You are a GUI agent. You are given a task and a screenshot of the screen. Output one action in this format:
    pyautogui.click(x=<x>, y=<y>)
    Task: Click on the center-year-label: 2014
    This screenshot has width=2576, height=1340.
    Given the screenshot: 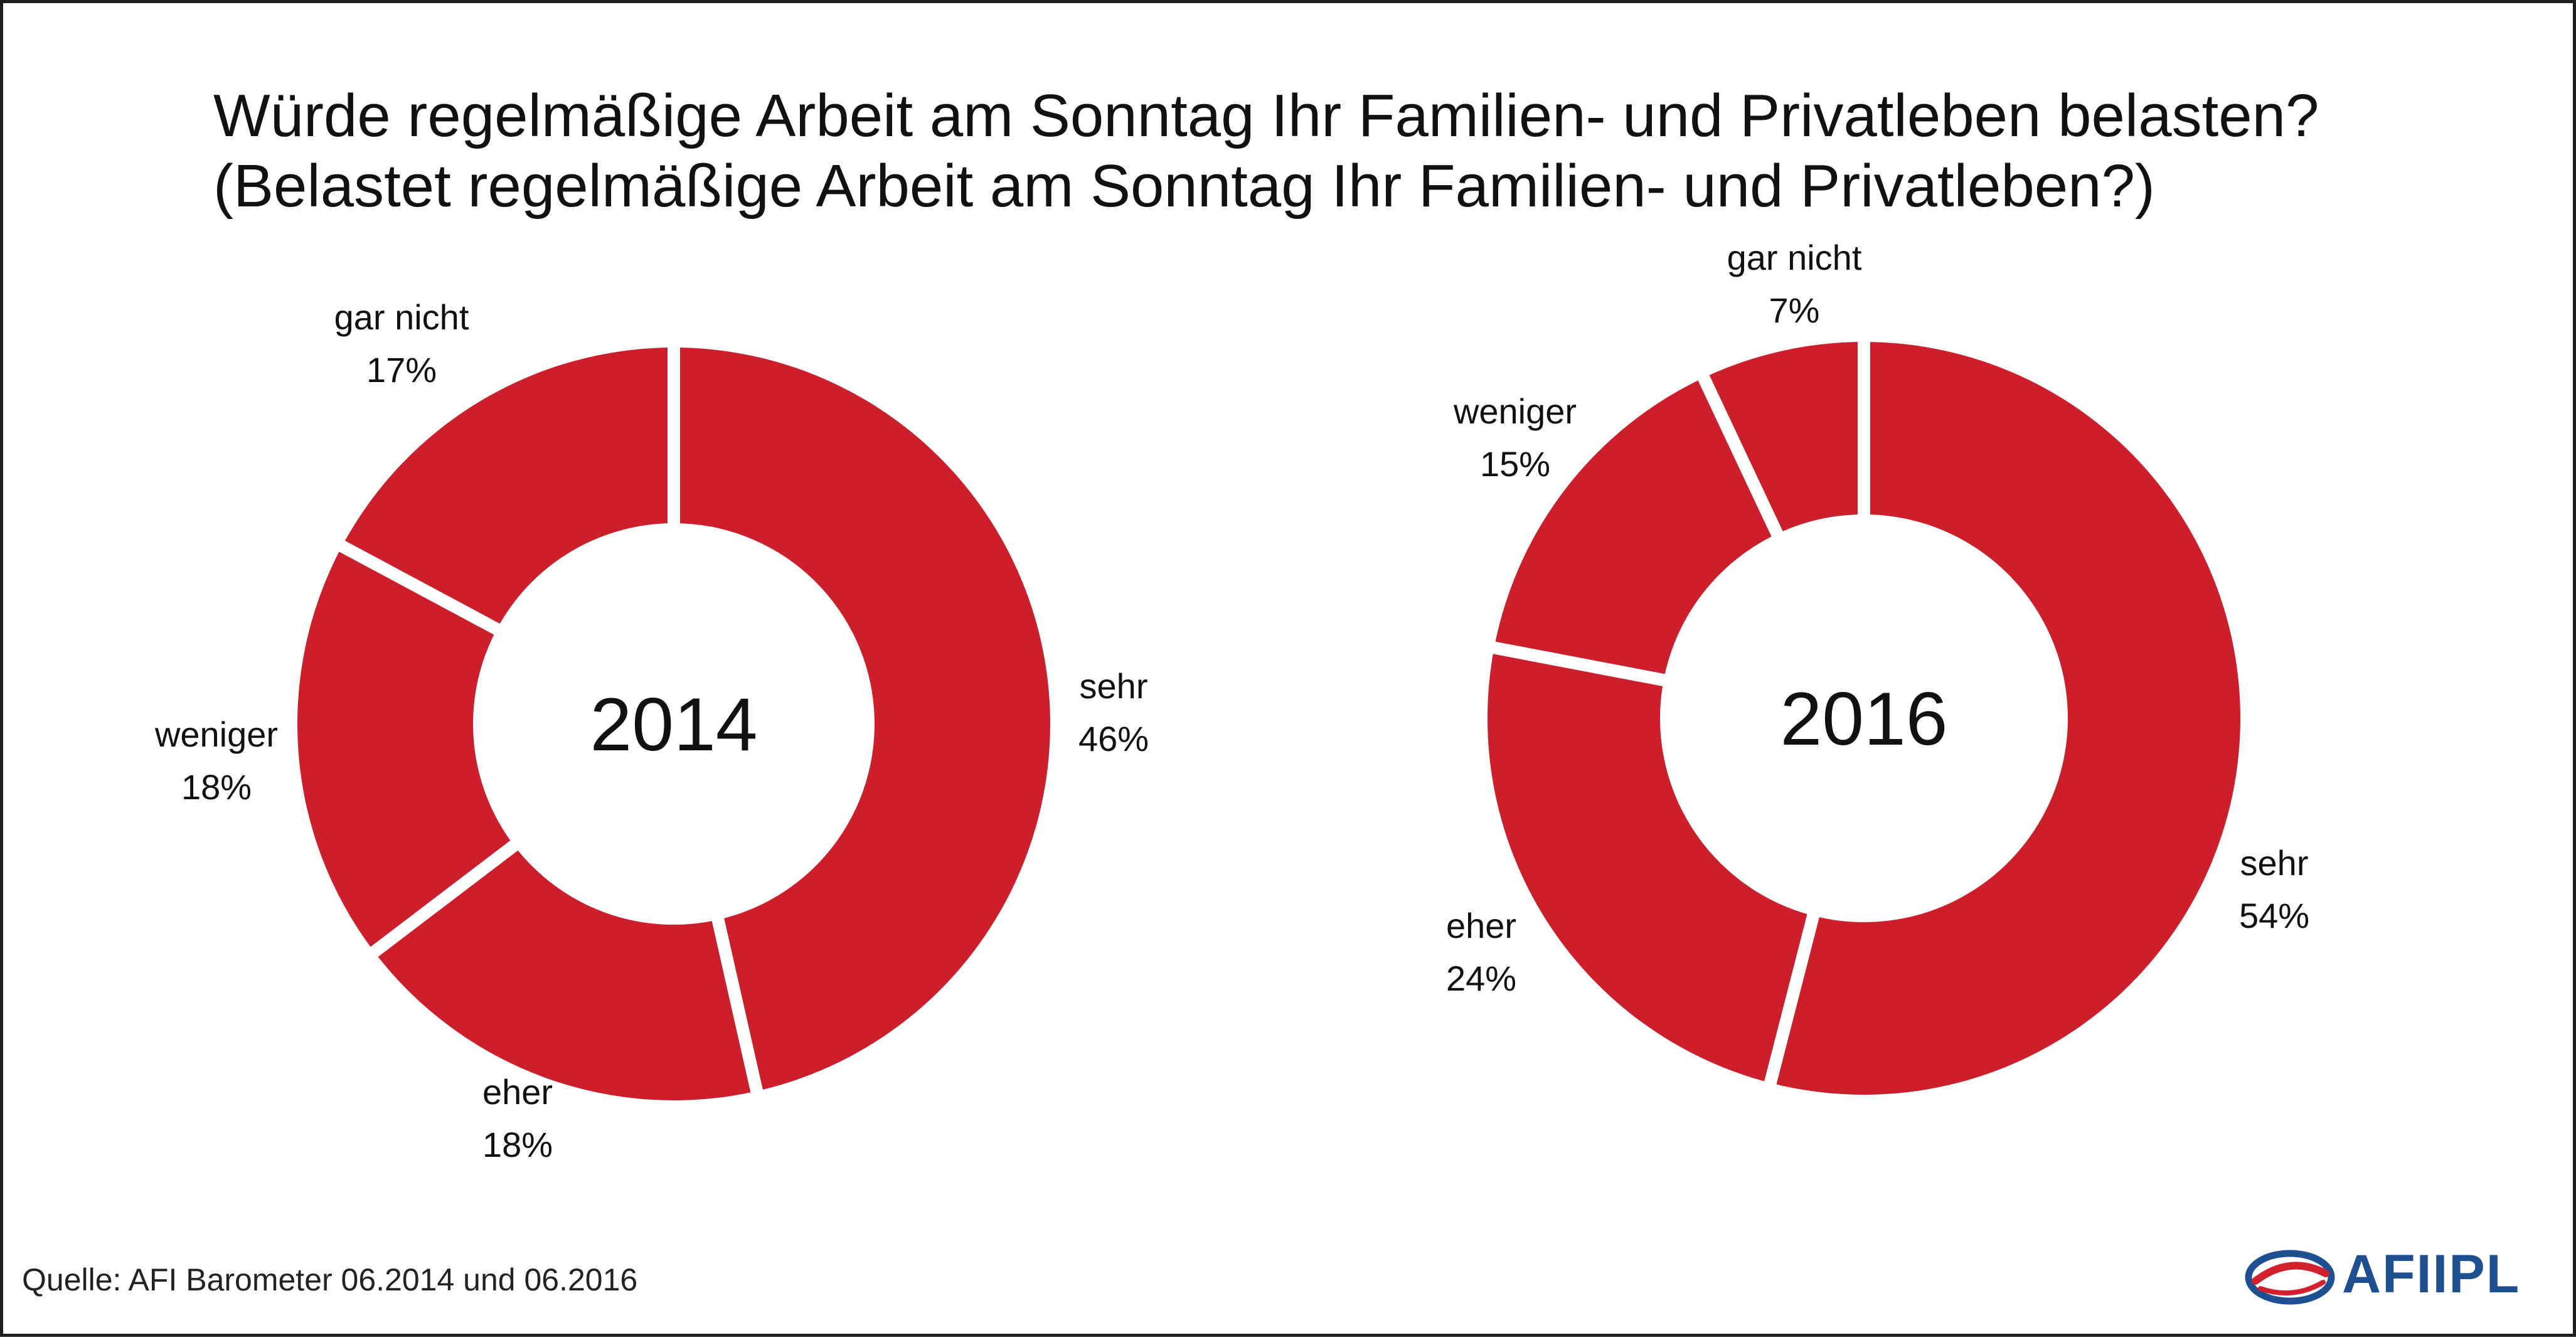 What is the action you would take?
    pyautogui.click(x=674, y=725)
    